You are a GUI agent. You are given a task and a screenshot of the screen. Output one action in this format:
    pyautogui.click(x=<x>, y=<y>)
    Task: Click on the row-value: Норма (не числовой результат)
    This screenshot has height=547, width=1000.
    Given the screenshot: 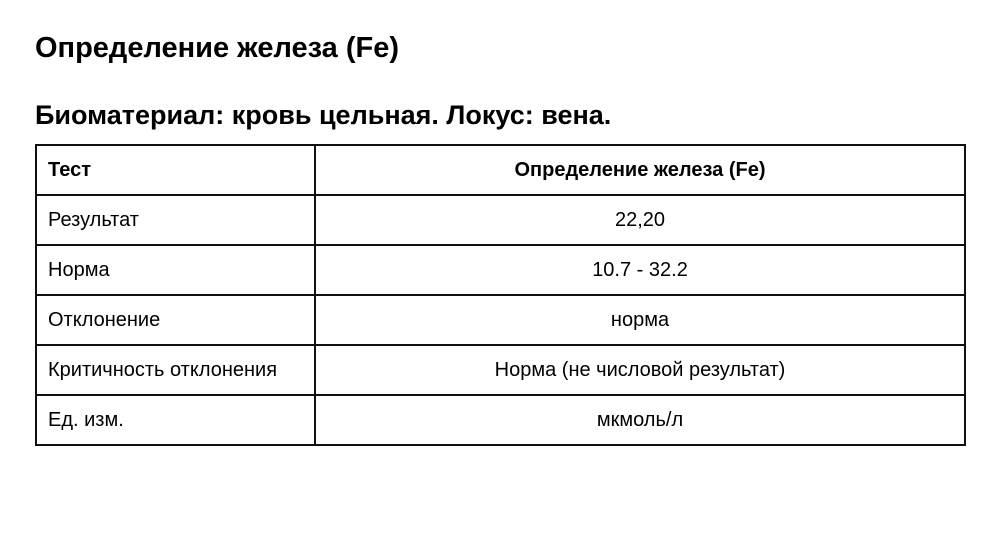 What is the action you would take?
    pyautogui.click(x=640, y=370)
    